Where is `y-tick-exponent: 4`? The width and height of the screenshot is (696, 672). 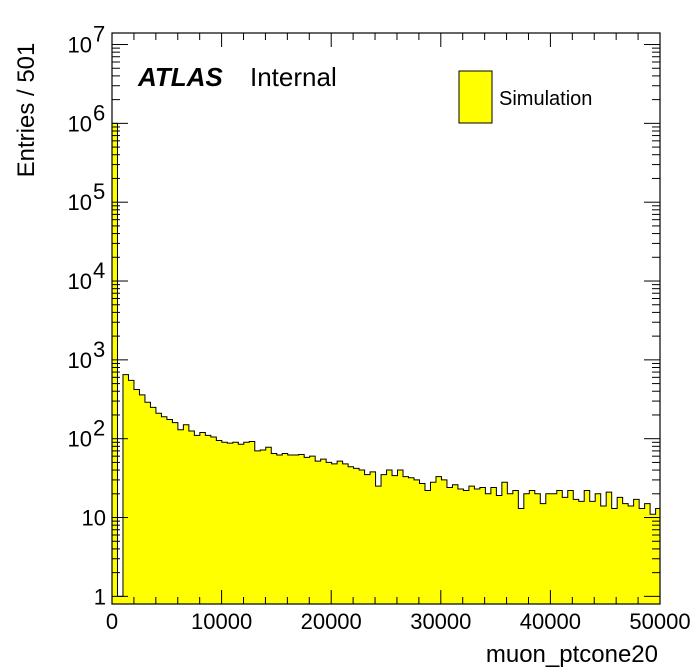 y-tick-exponent: 4 is located at coordinates (99, 270).